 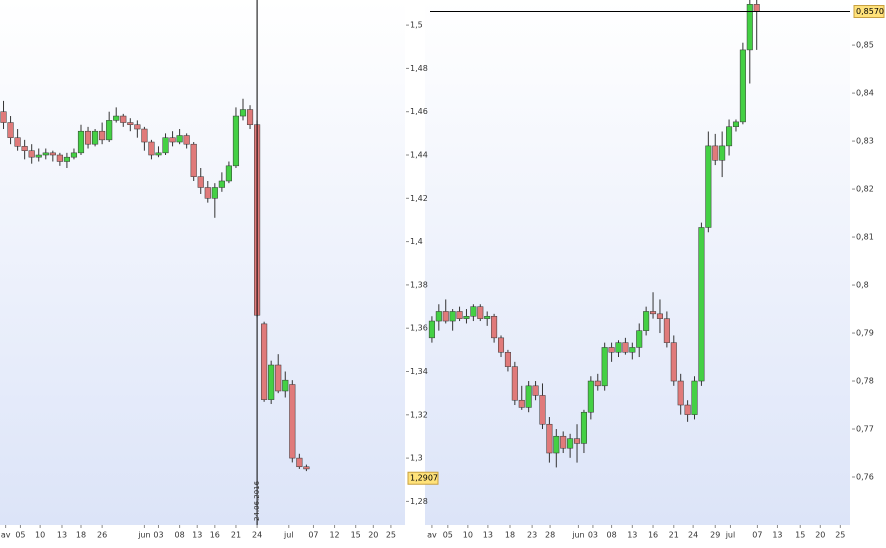 I want to click on y-tick-label: 0,78, so click(x=865, y=381).